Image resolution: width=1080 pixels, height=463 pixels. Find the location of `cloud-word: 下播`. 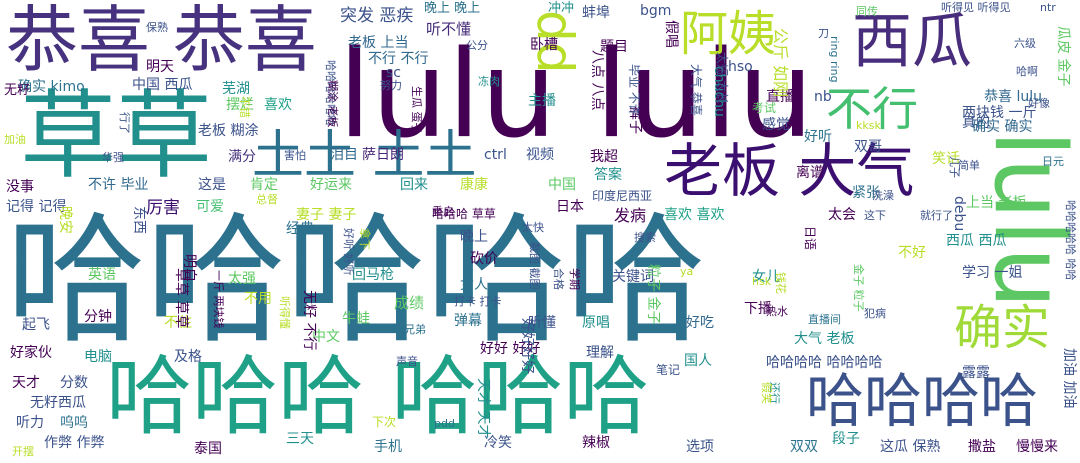

cloud-word: 下播 is located at coordinates (758, 309).